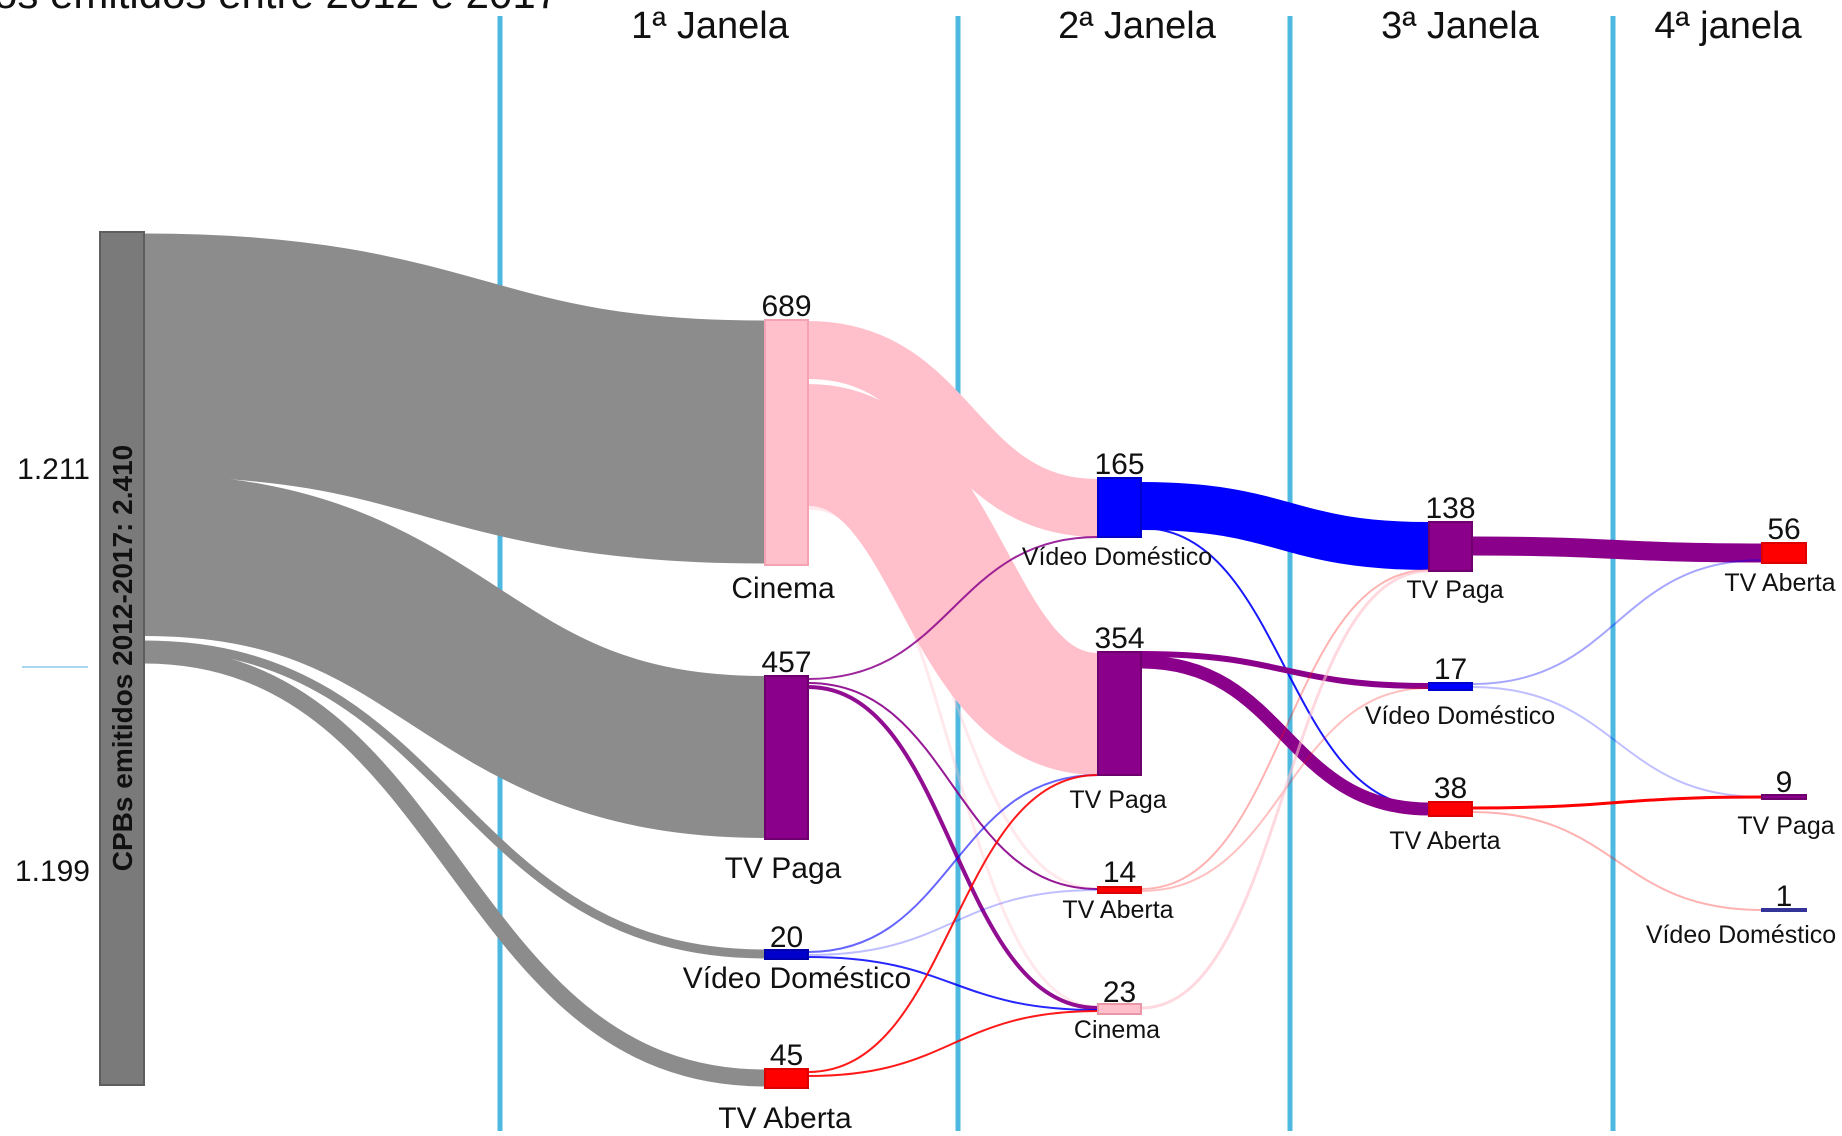  I want to click on node-label-w2-cinema: Cinema, so click(1117, 1030).